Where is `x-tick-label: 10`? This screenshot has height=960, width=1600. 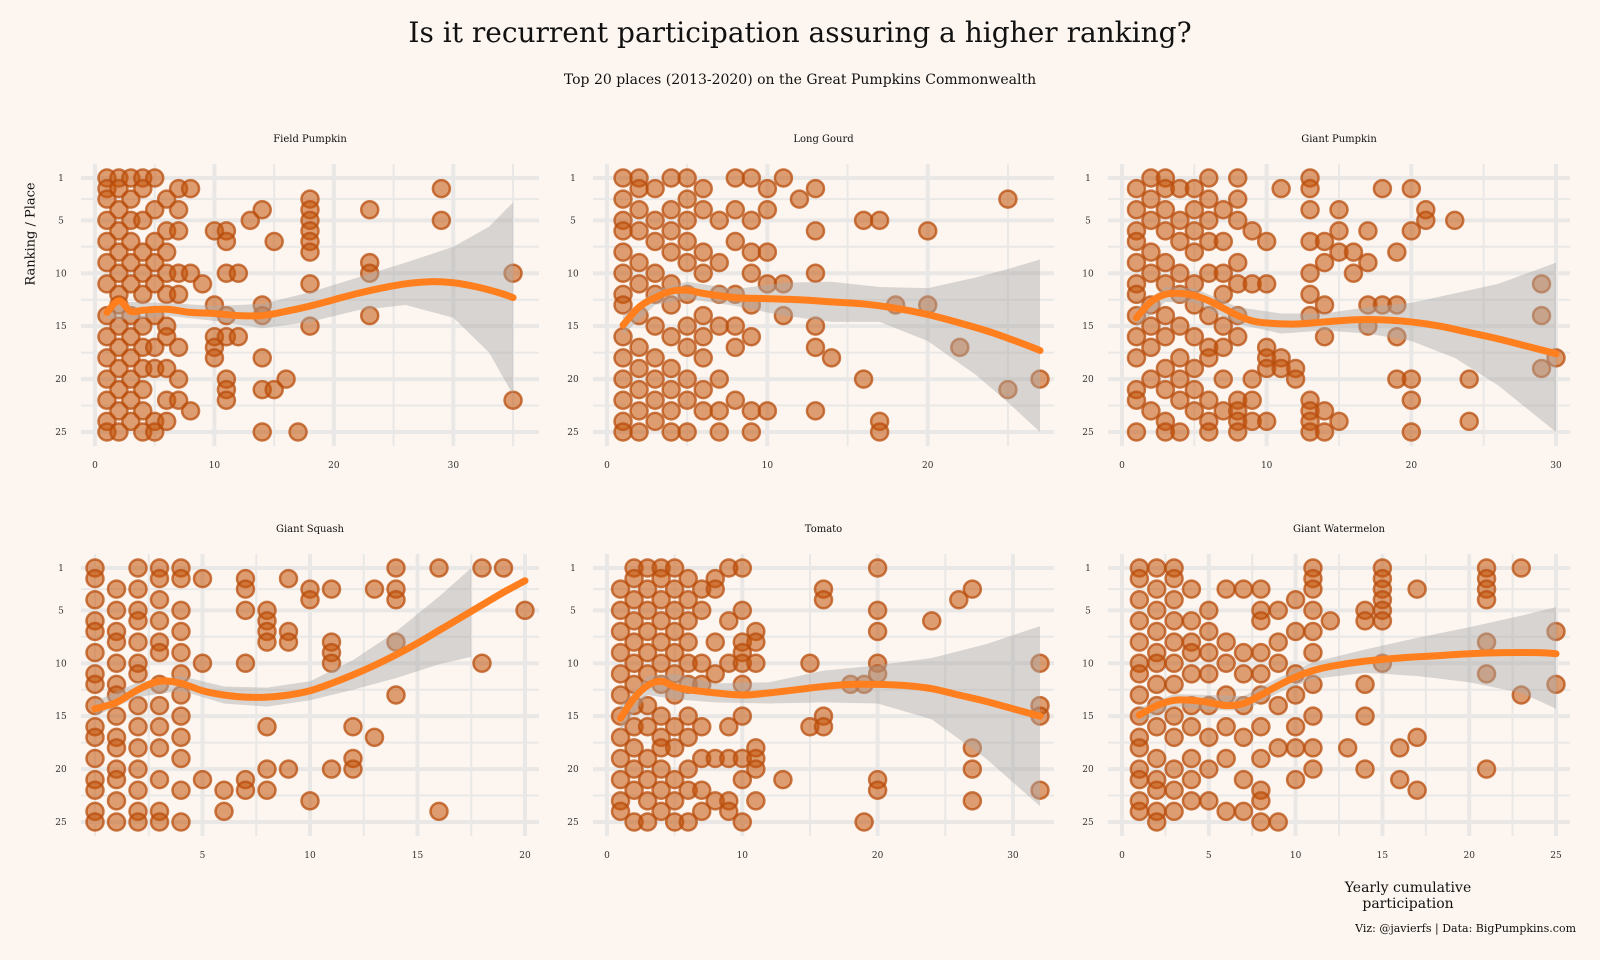
x-tick-label: 10 is located at coordinates (215, 466).